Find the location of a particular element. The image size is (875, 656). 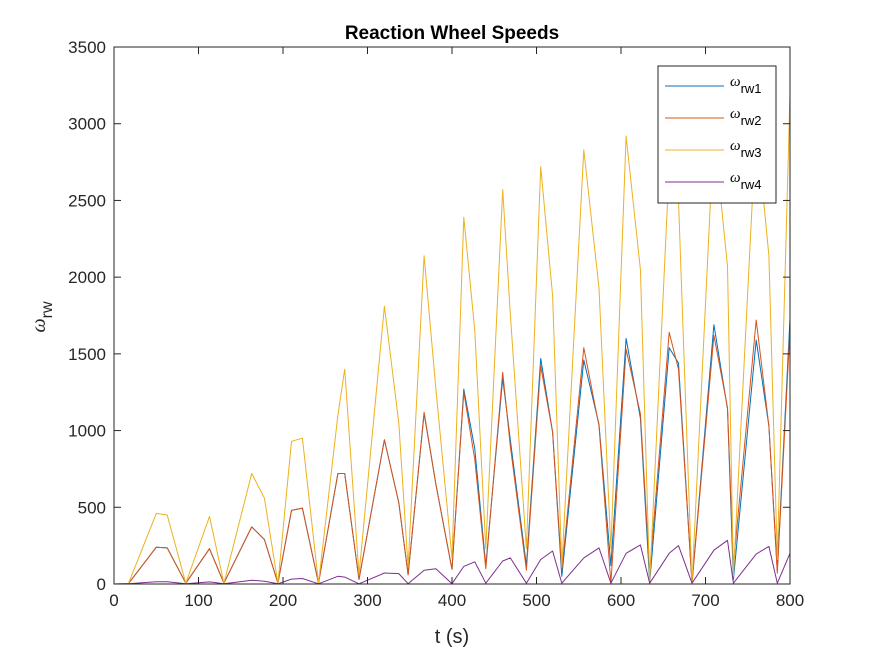

y-tick-label: 2500 is located at coordinates (87, 200).